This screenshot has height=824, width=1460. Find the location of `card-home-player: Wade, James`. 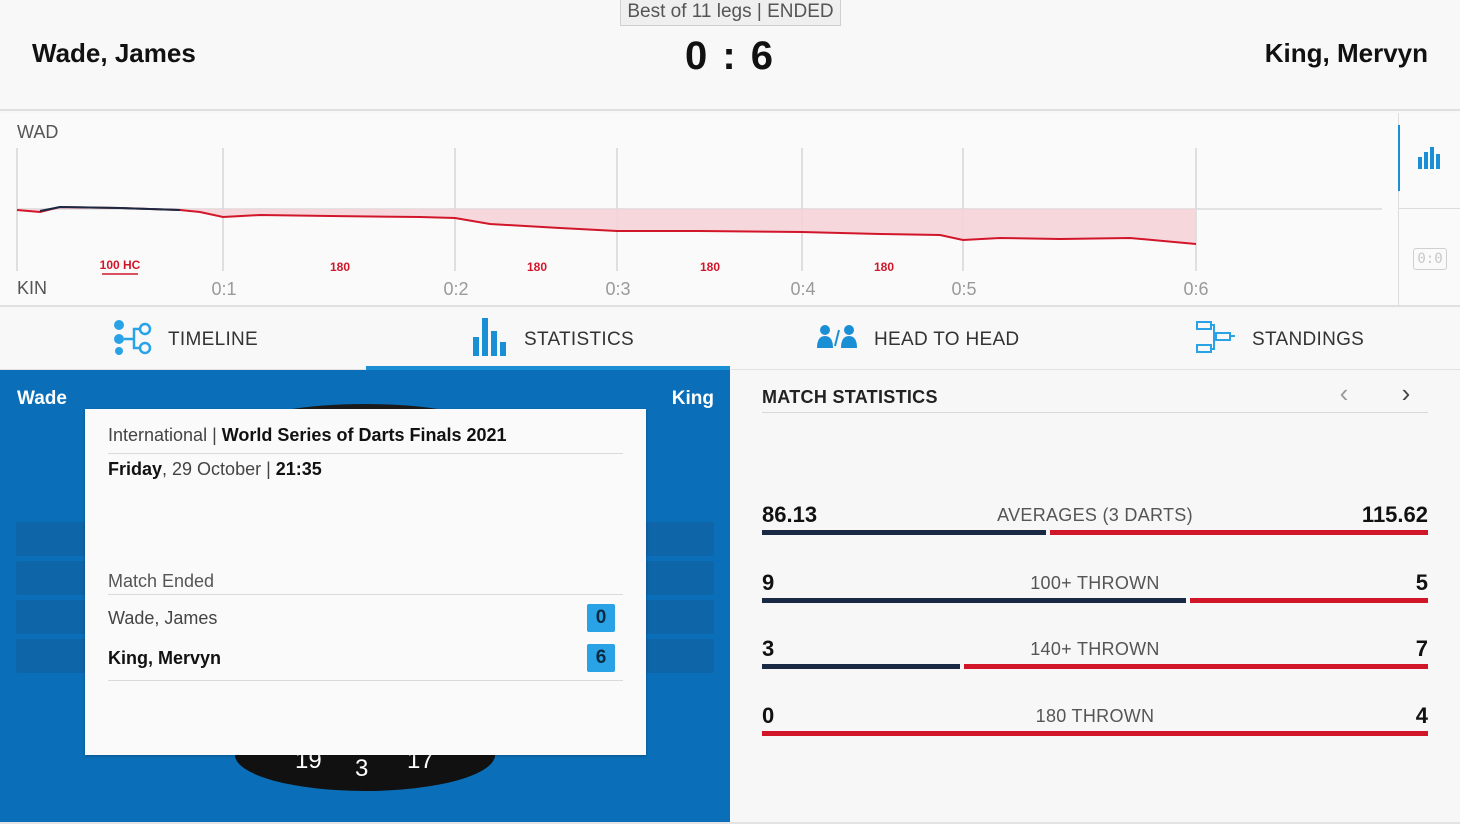

card-home-player: Wade, James is located at coordinates (163, 618).